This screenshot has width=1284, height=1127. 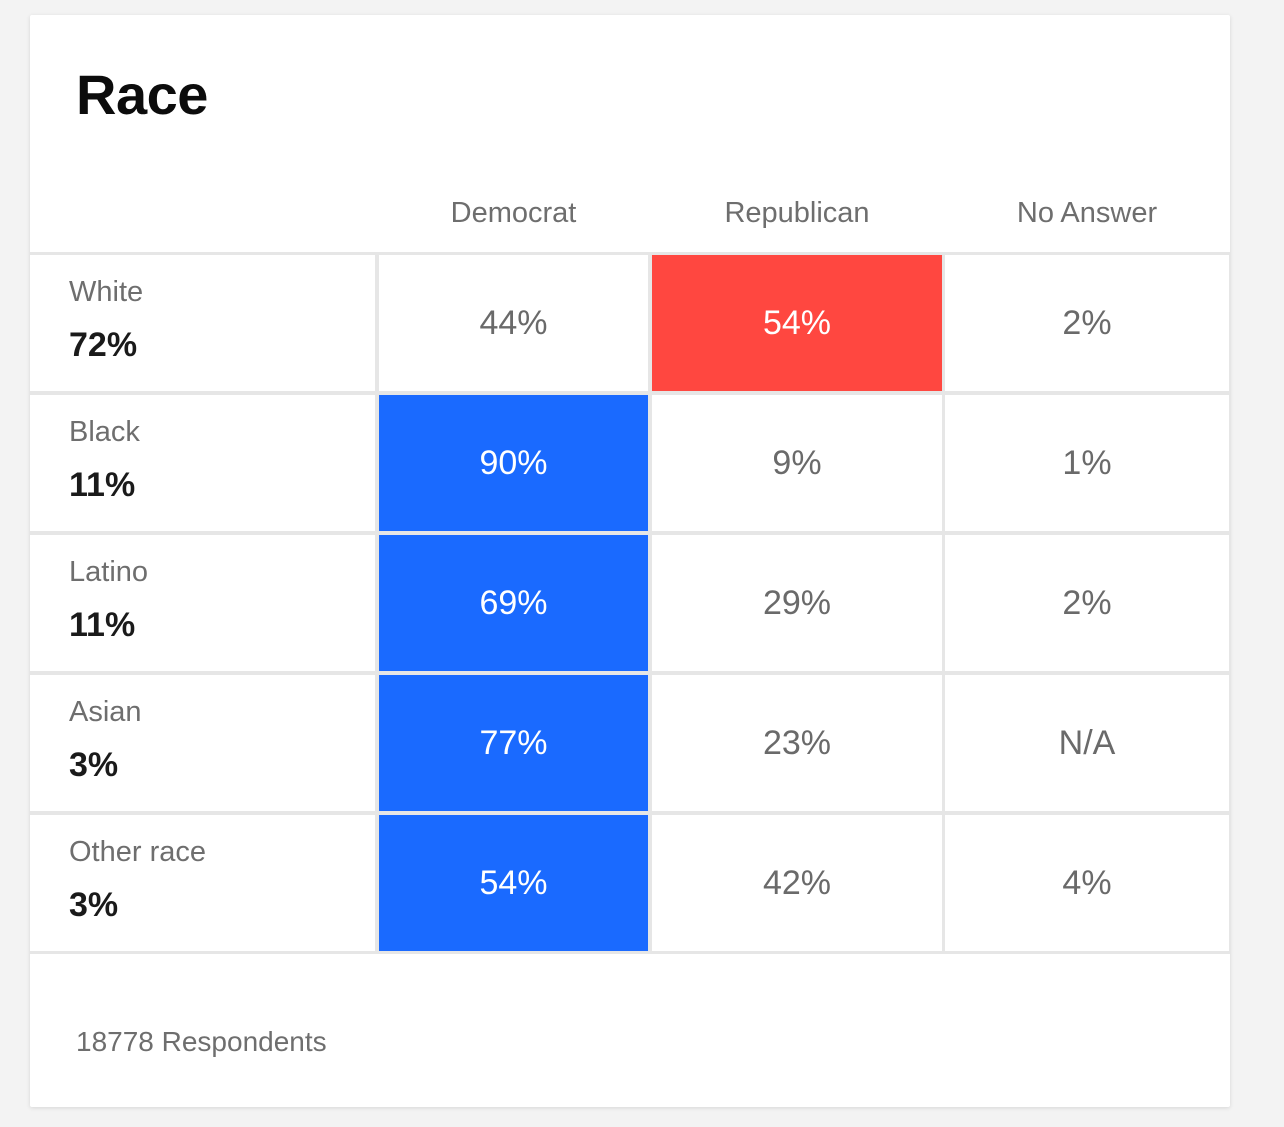 What do you see at coordinates (105, 712) in the screenshot?
I see `group-name: Asian` at bounding box center [105, 712].